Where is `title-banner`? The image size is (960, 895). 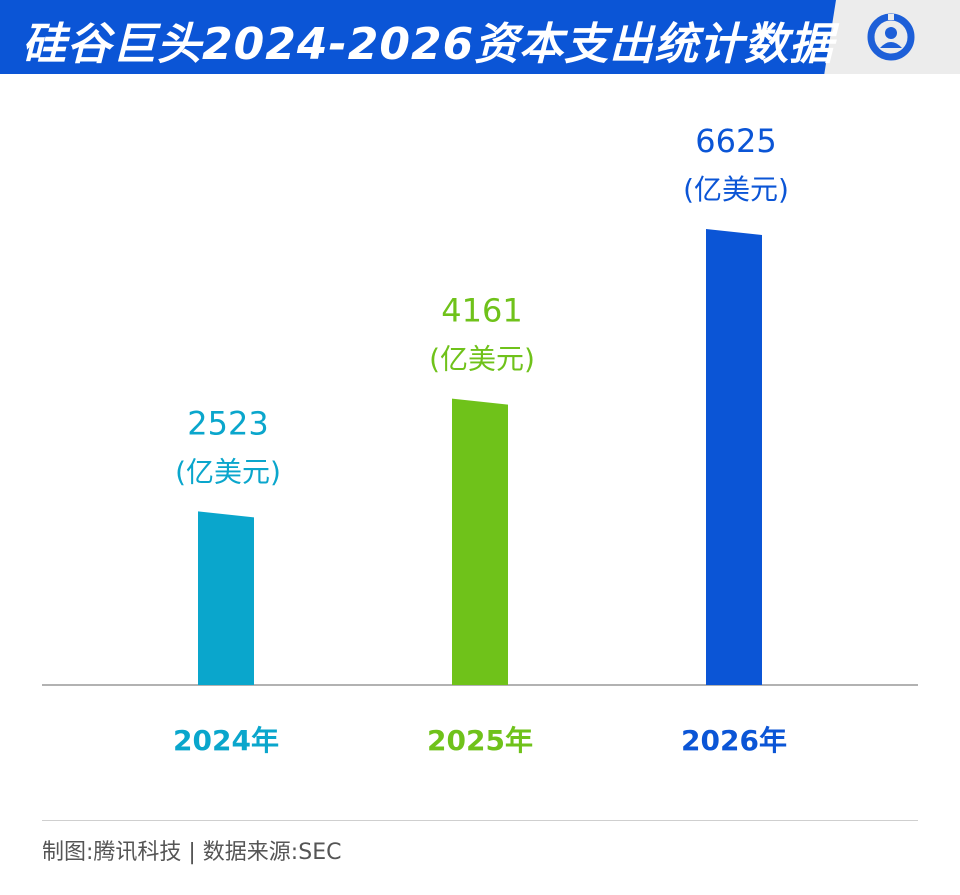 title-banner is located at coordinates (418, 37).